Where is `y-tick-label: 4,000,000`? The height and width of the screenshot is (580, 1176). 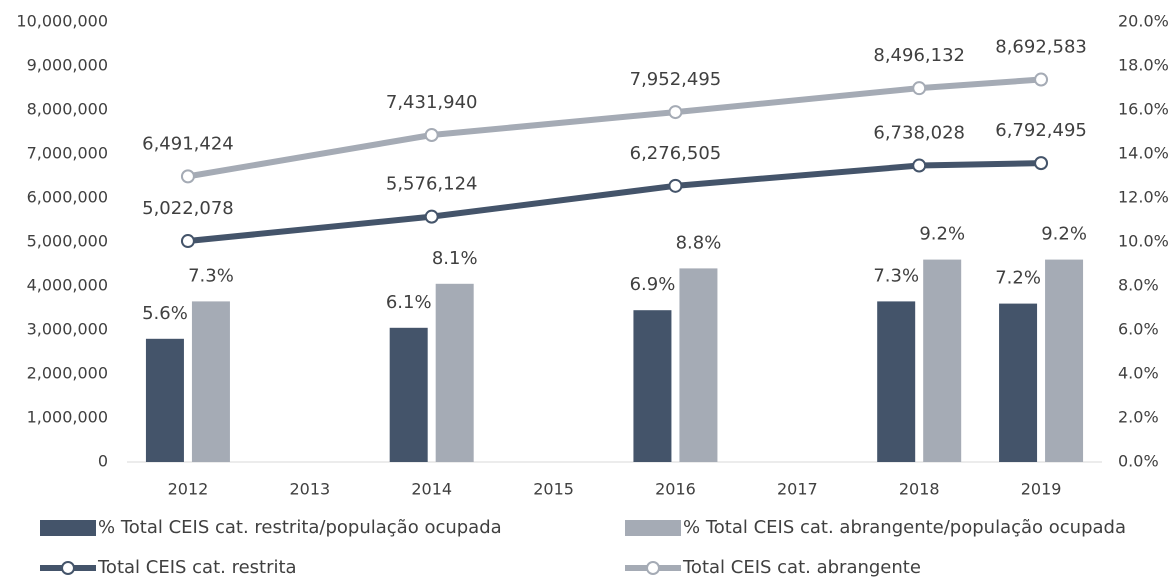
y-tick-label: 4,000,000 is located at coordinates (67, 285).